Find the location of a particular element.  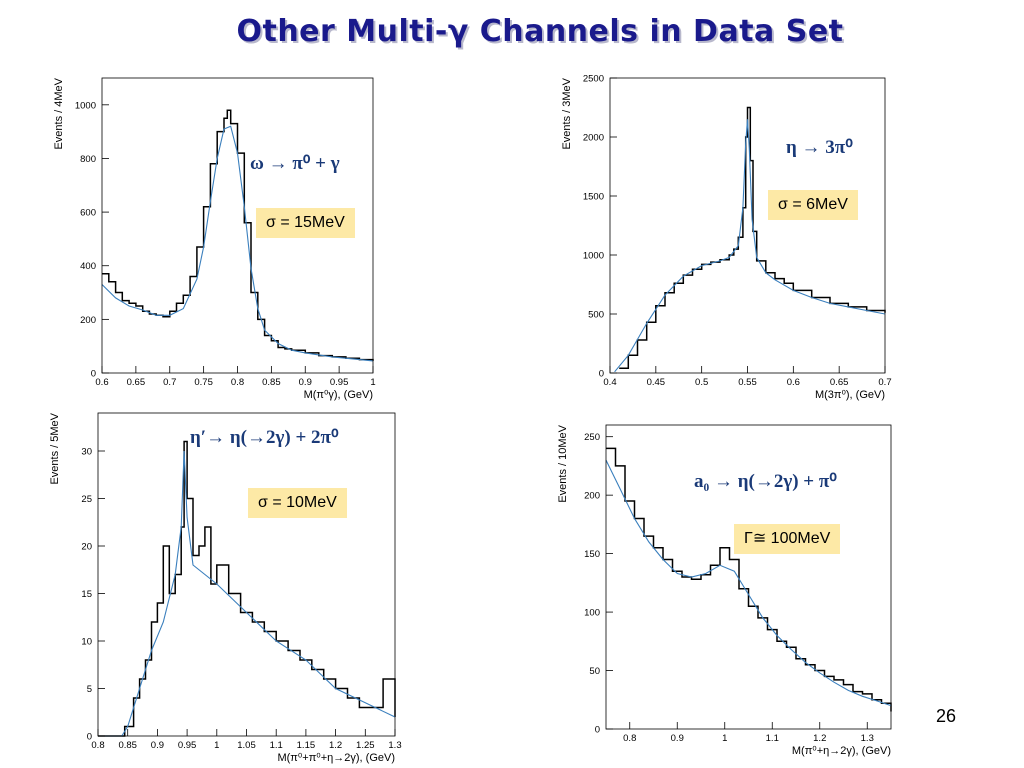

sigma-label-omega: σ = 15MeV is located at coordinates (305, 223).